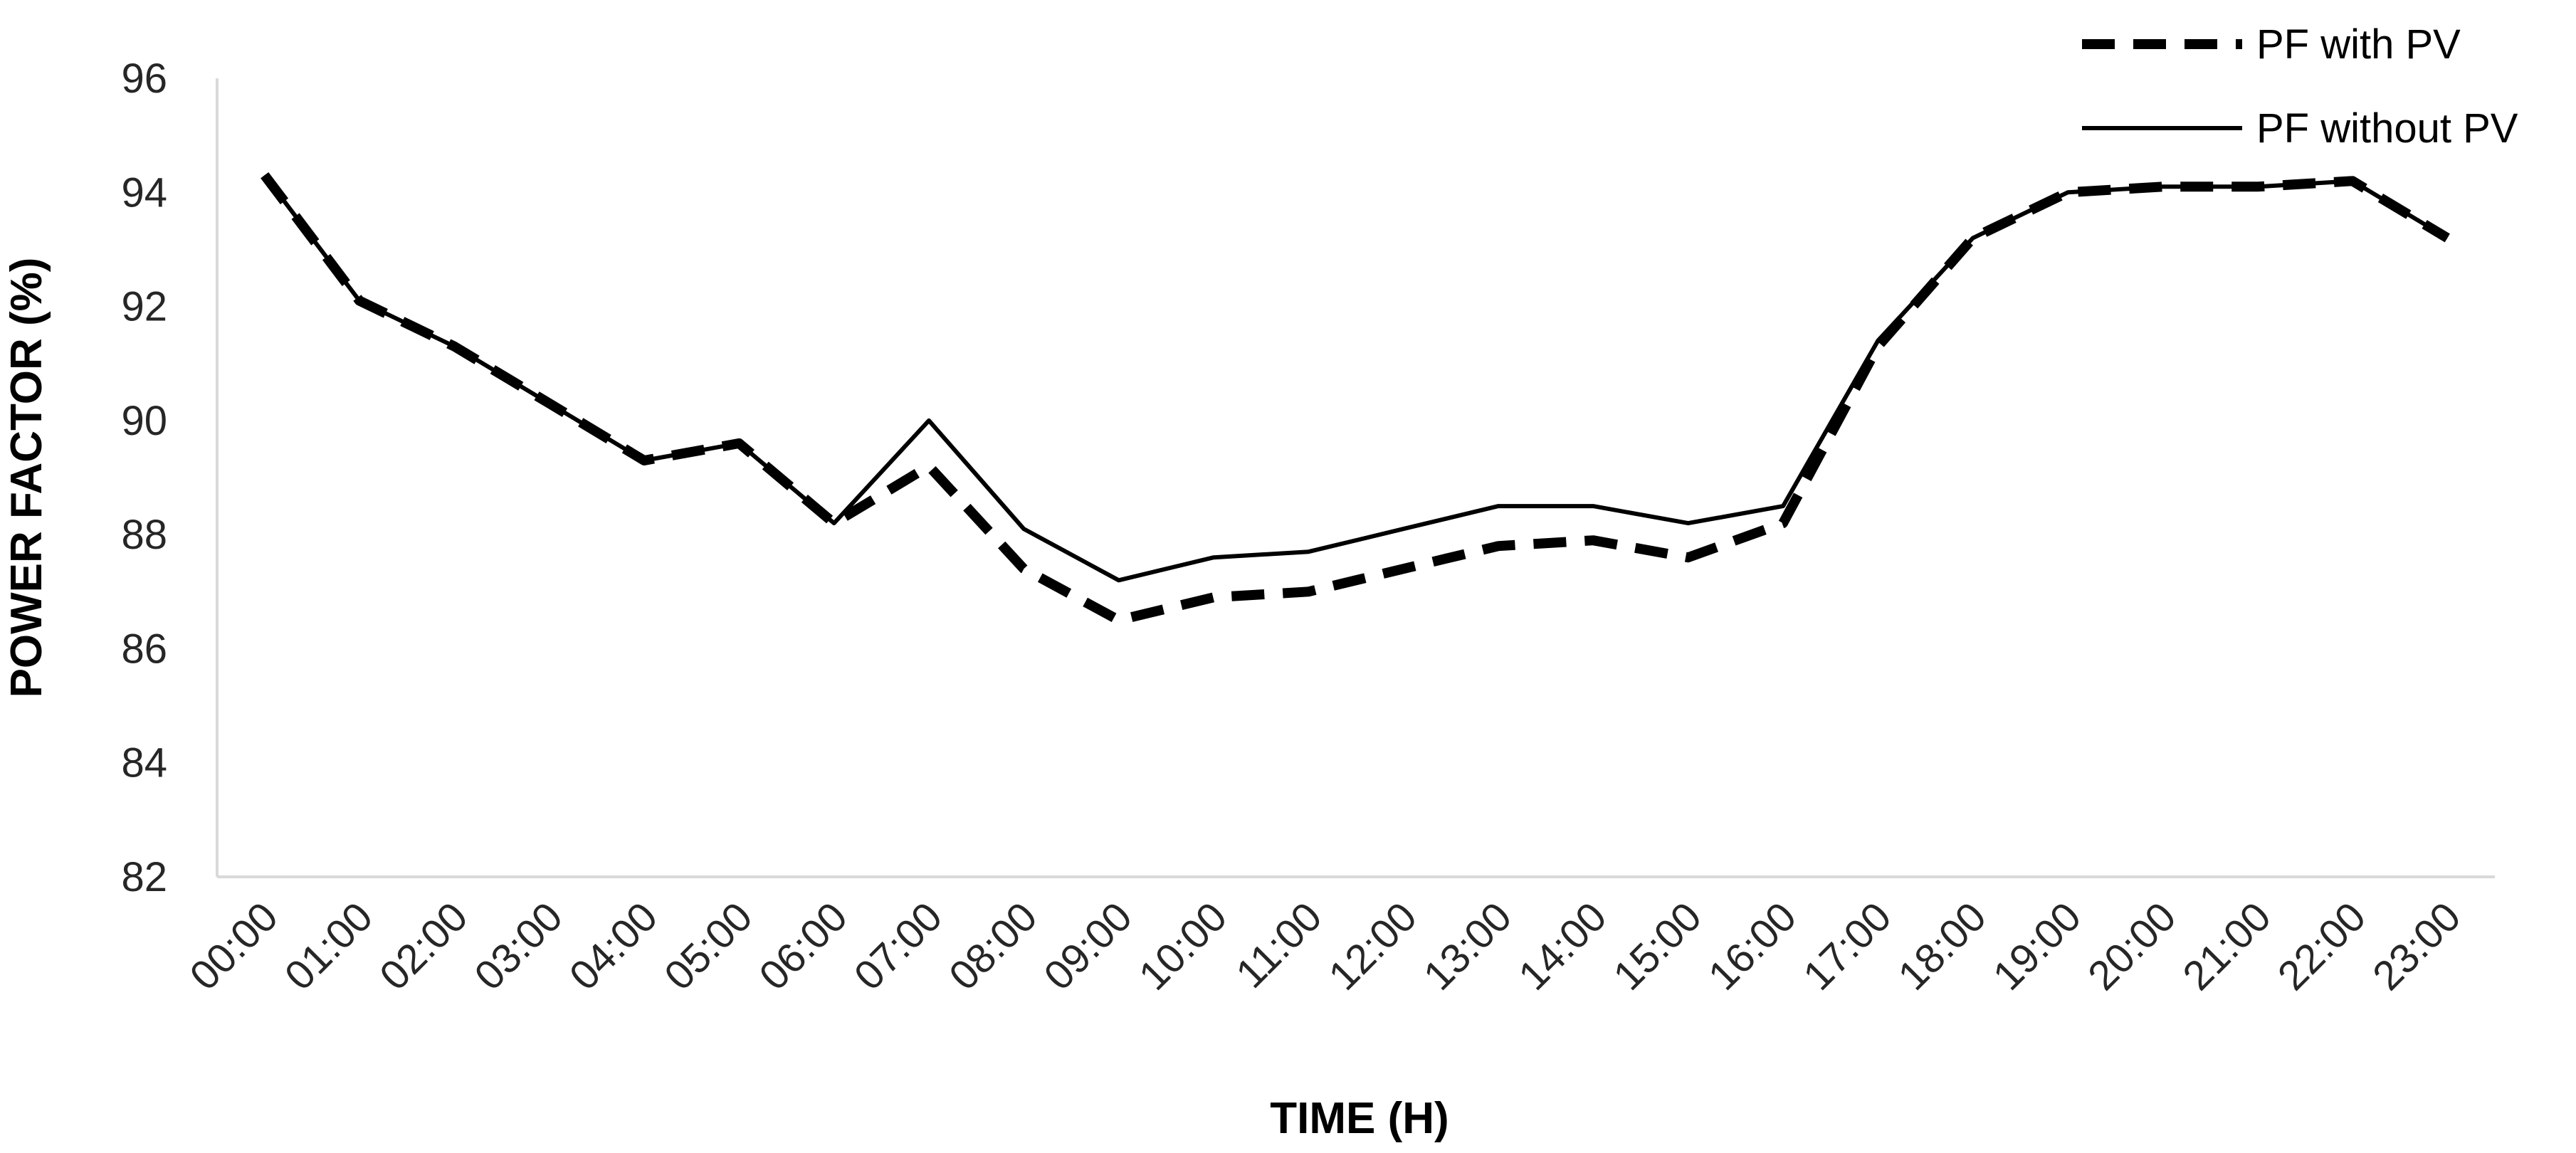 This screenshot has height=1153, width=2576. I want to click on x-tick-label: 06:00, so click(803, 946).